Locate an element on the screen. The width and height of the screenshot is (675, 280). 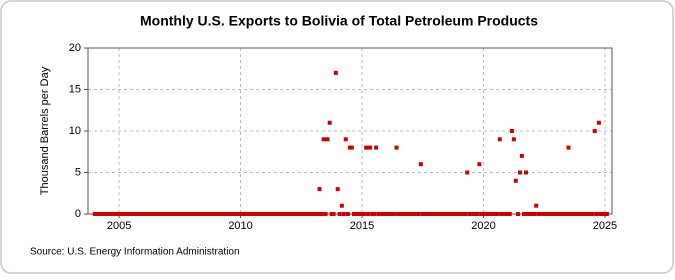
x-tick-label: 2015 is located at coordinates (362, 226).